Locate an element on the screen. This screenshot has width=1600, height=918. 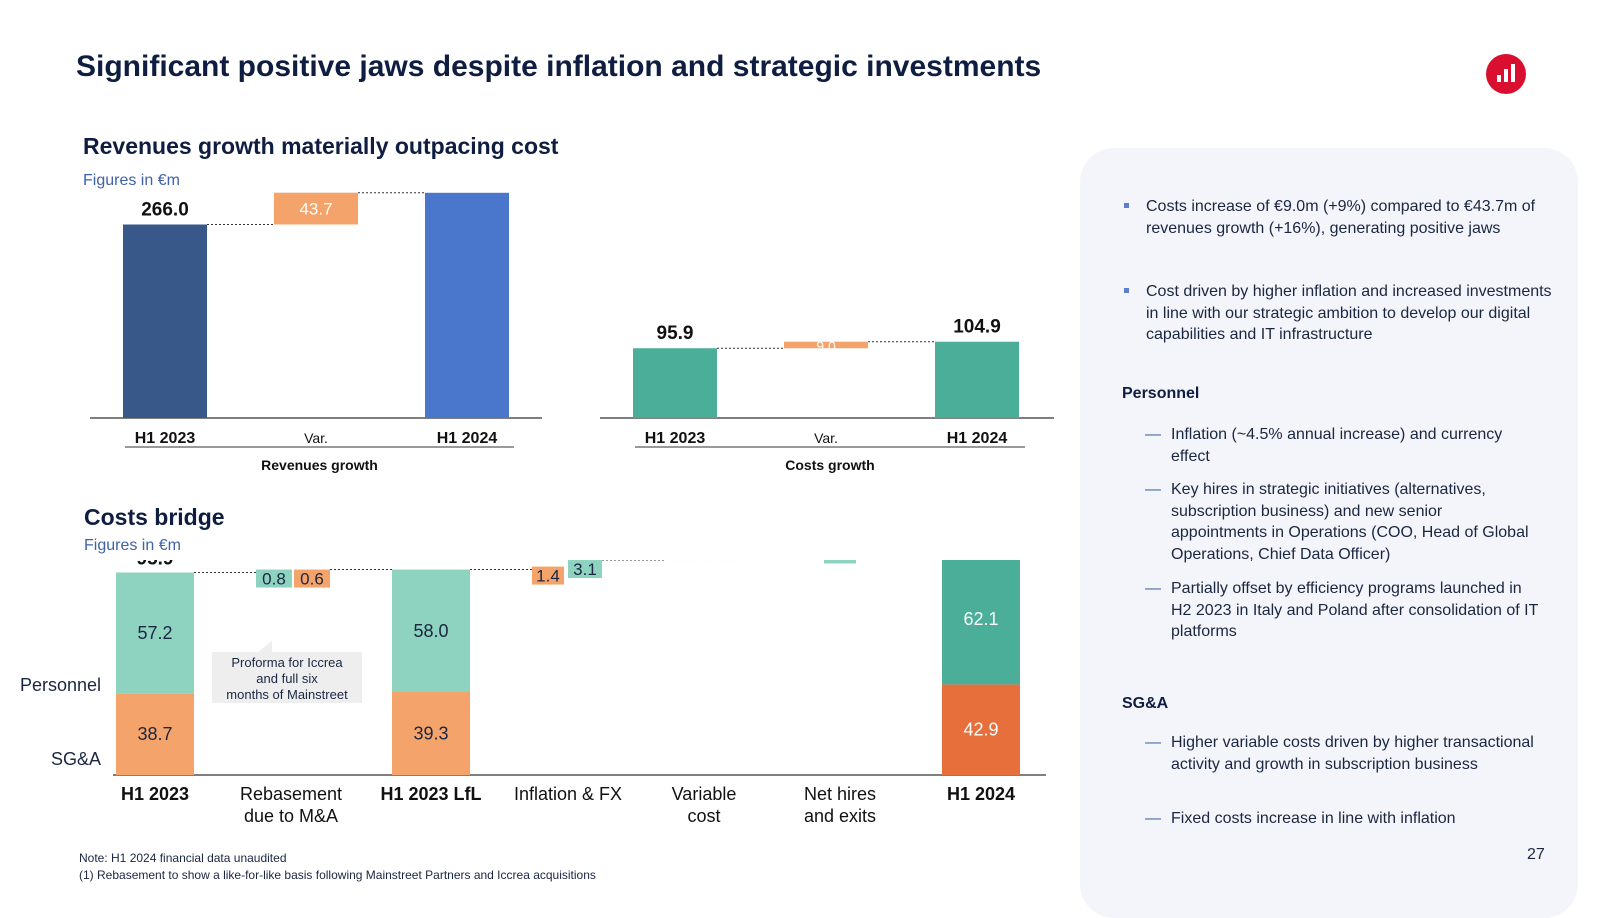
bridge-category-label: Rebasement is located at coordinates (291, 794).